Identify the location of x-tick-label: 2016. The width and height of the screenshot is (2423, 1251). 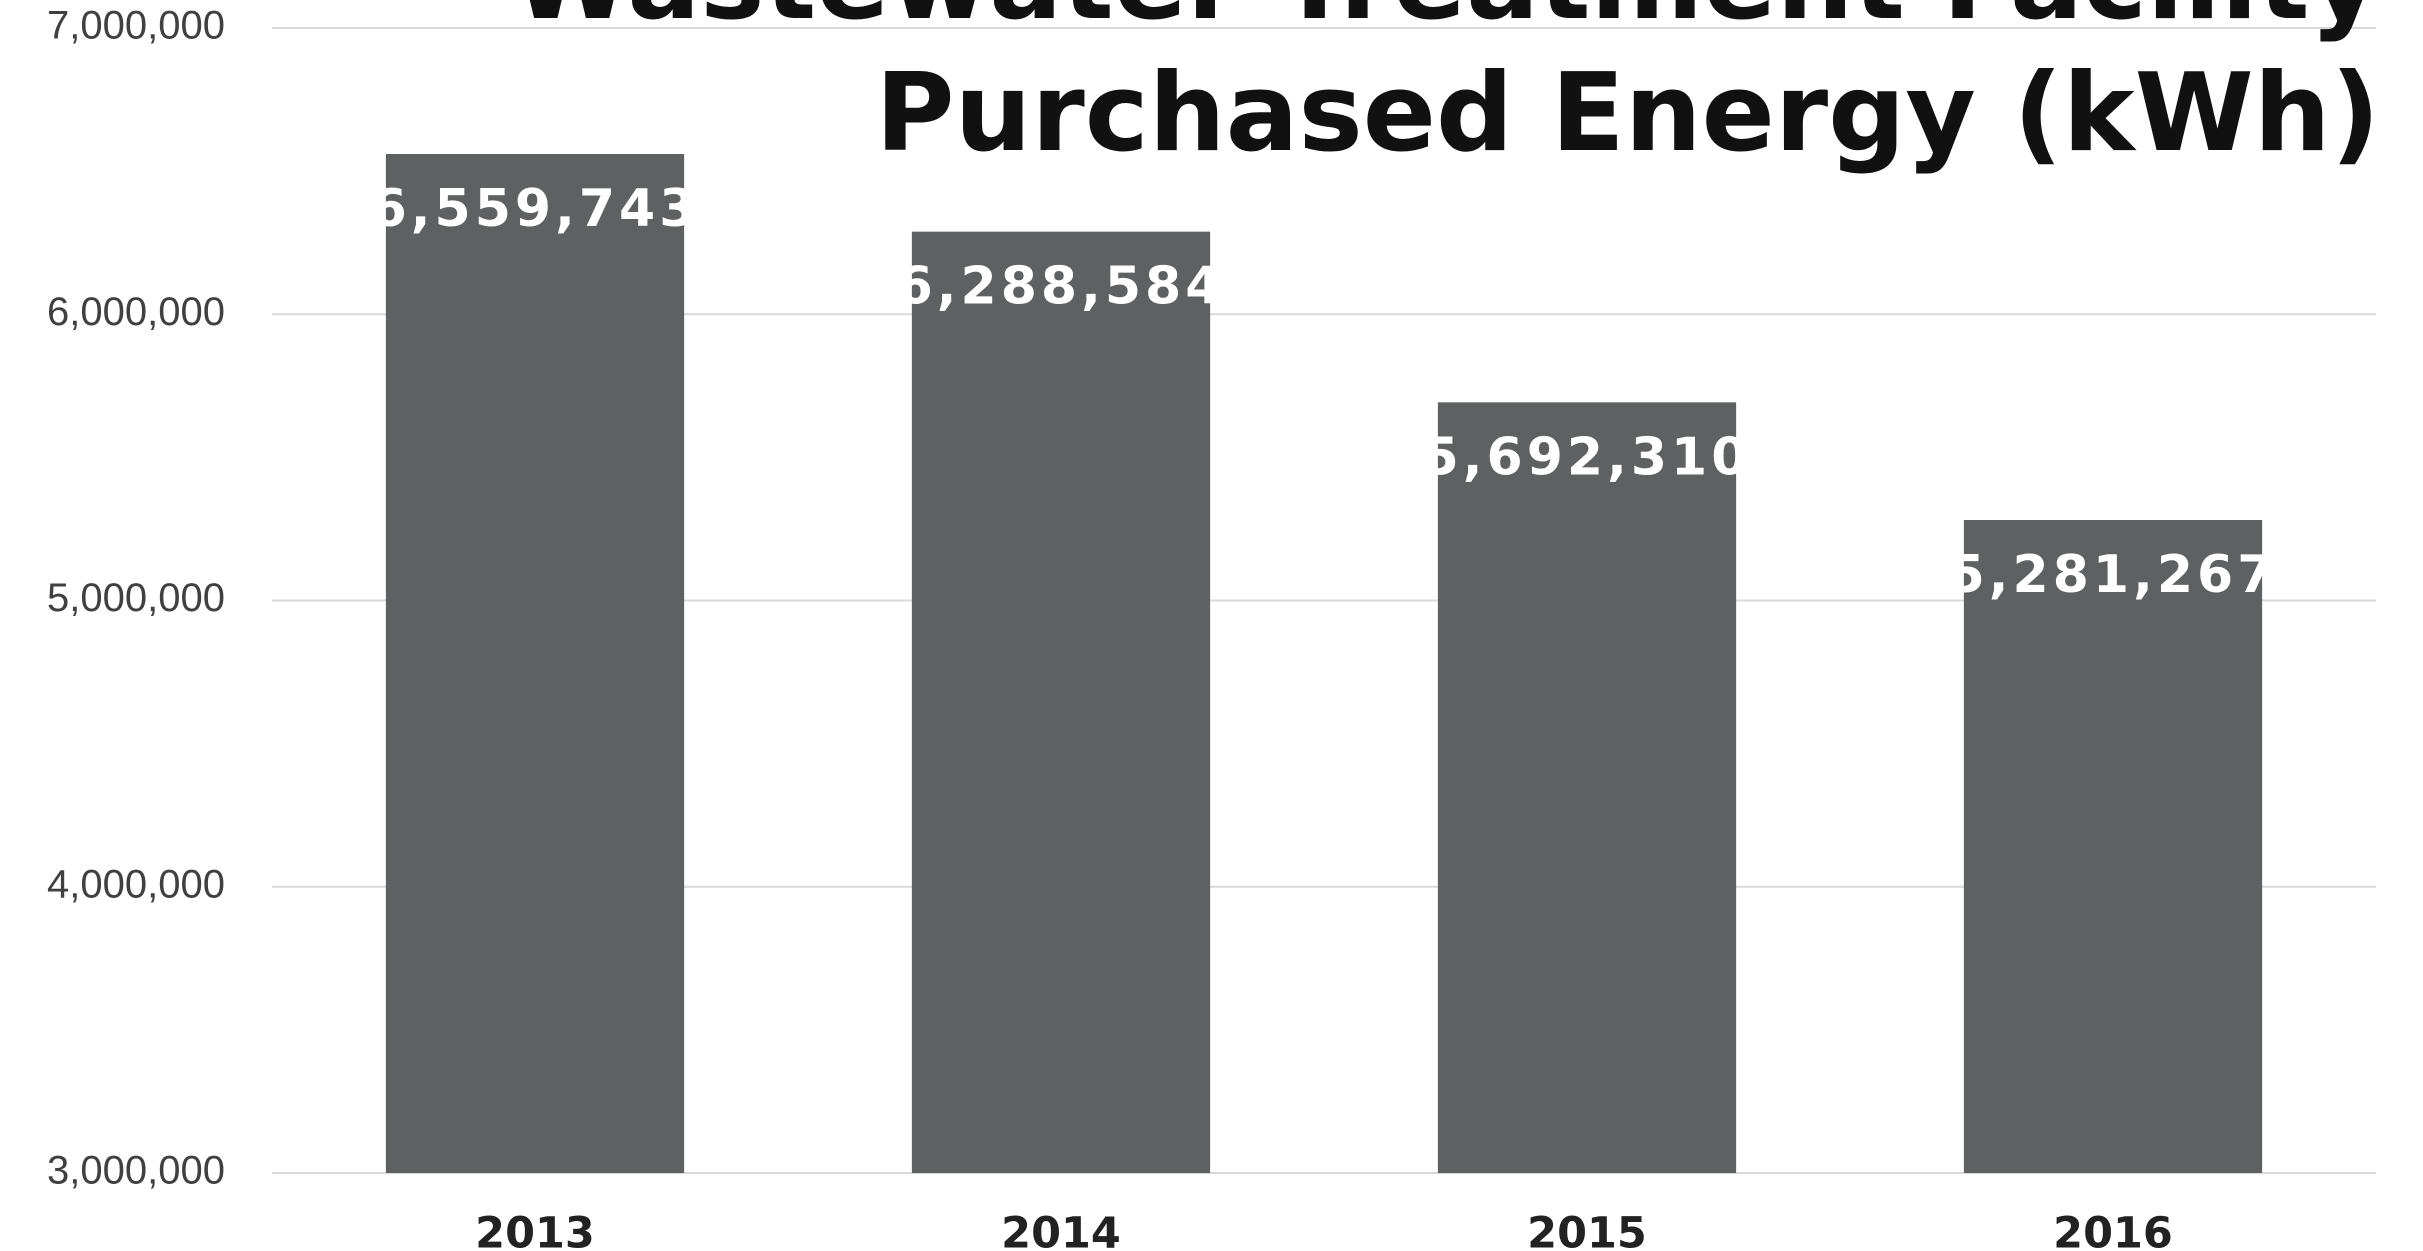
(2113, 1230).